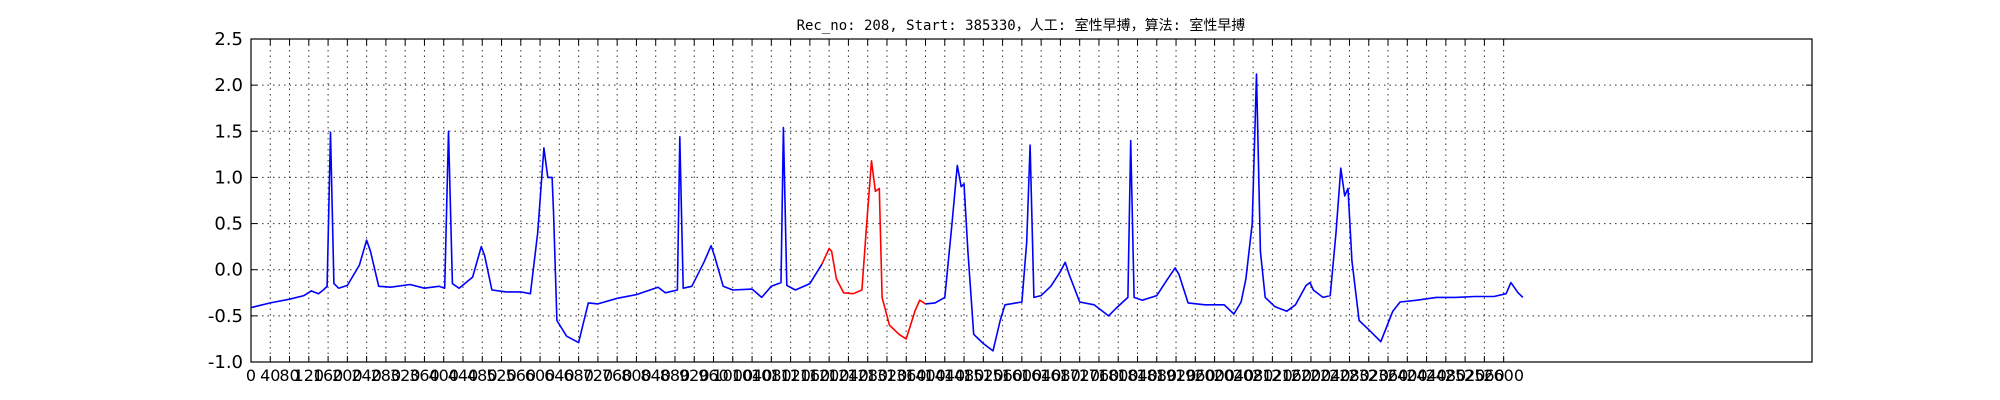 This screenshot has height=400, width=2000. What do you see at coordinates (983, 375) in the screenshot?
I see `x-tick-label: 1520` at bounding box center [983, 375].